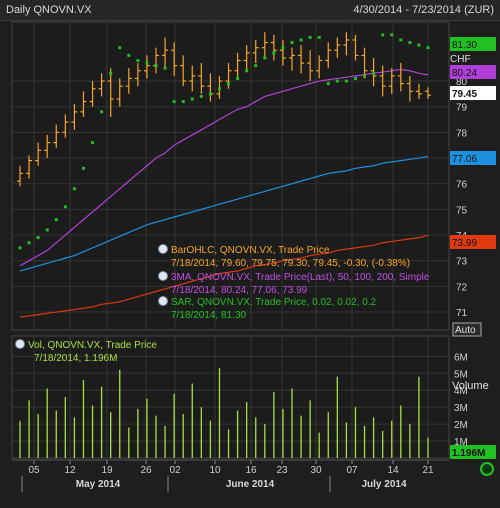  Describe the element at coordinates (251, 470) in the screenshot. I see `x-tick-label: 16` at that location.